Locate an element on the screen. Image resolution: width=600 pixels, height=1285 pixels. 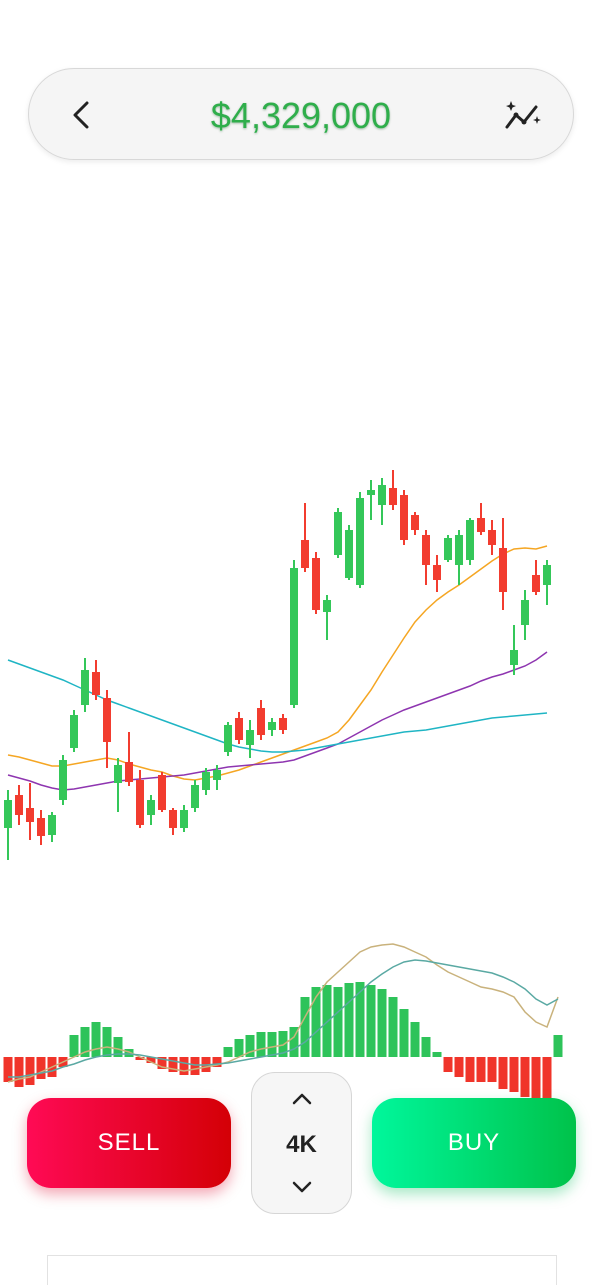
price: $4,329,000 is located at coordinates (301, 115).